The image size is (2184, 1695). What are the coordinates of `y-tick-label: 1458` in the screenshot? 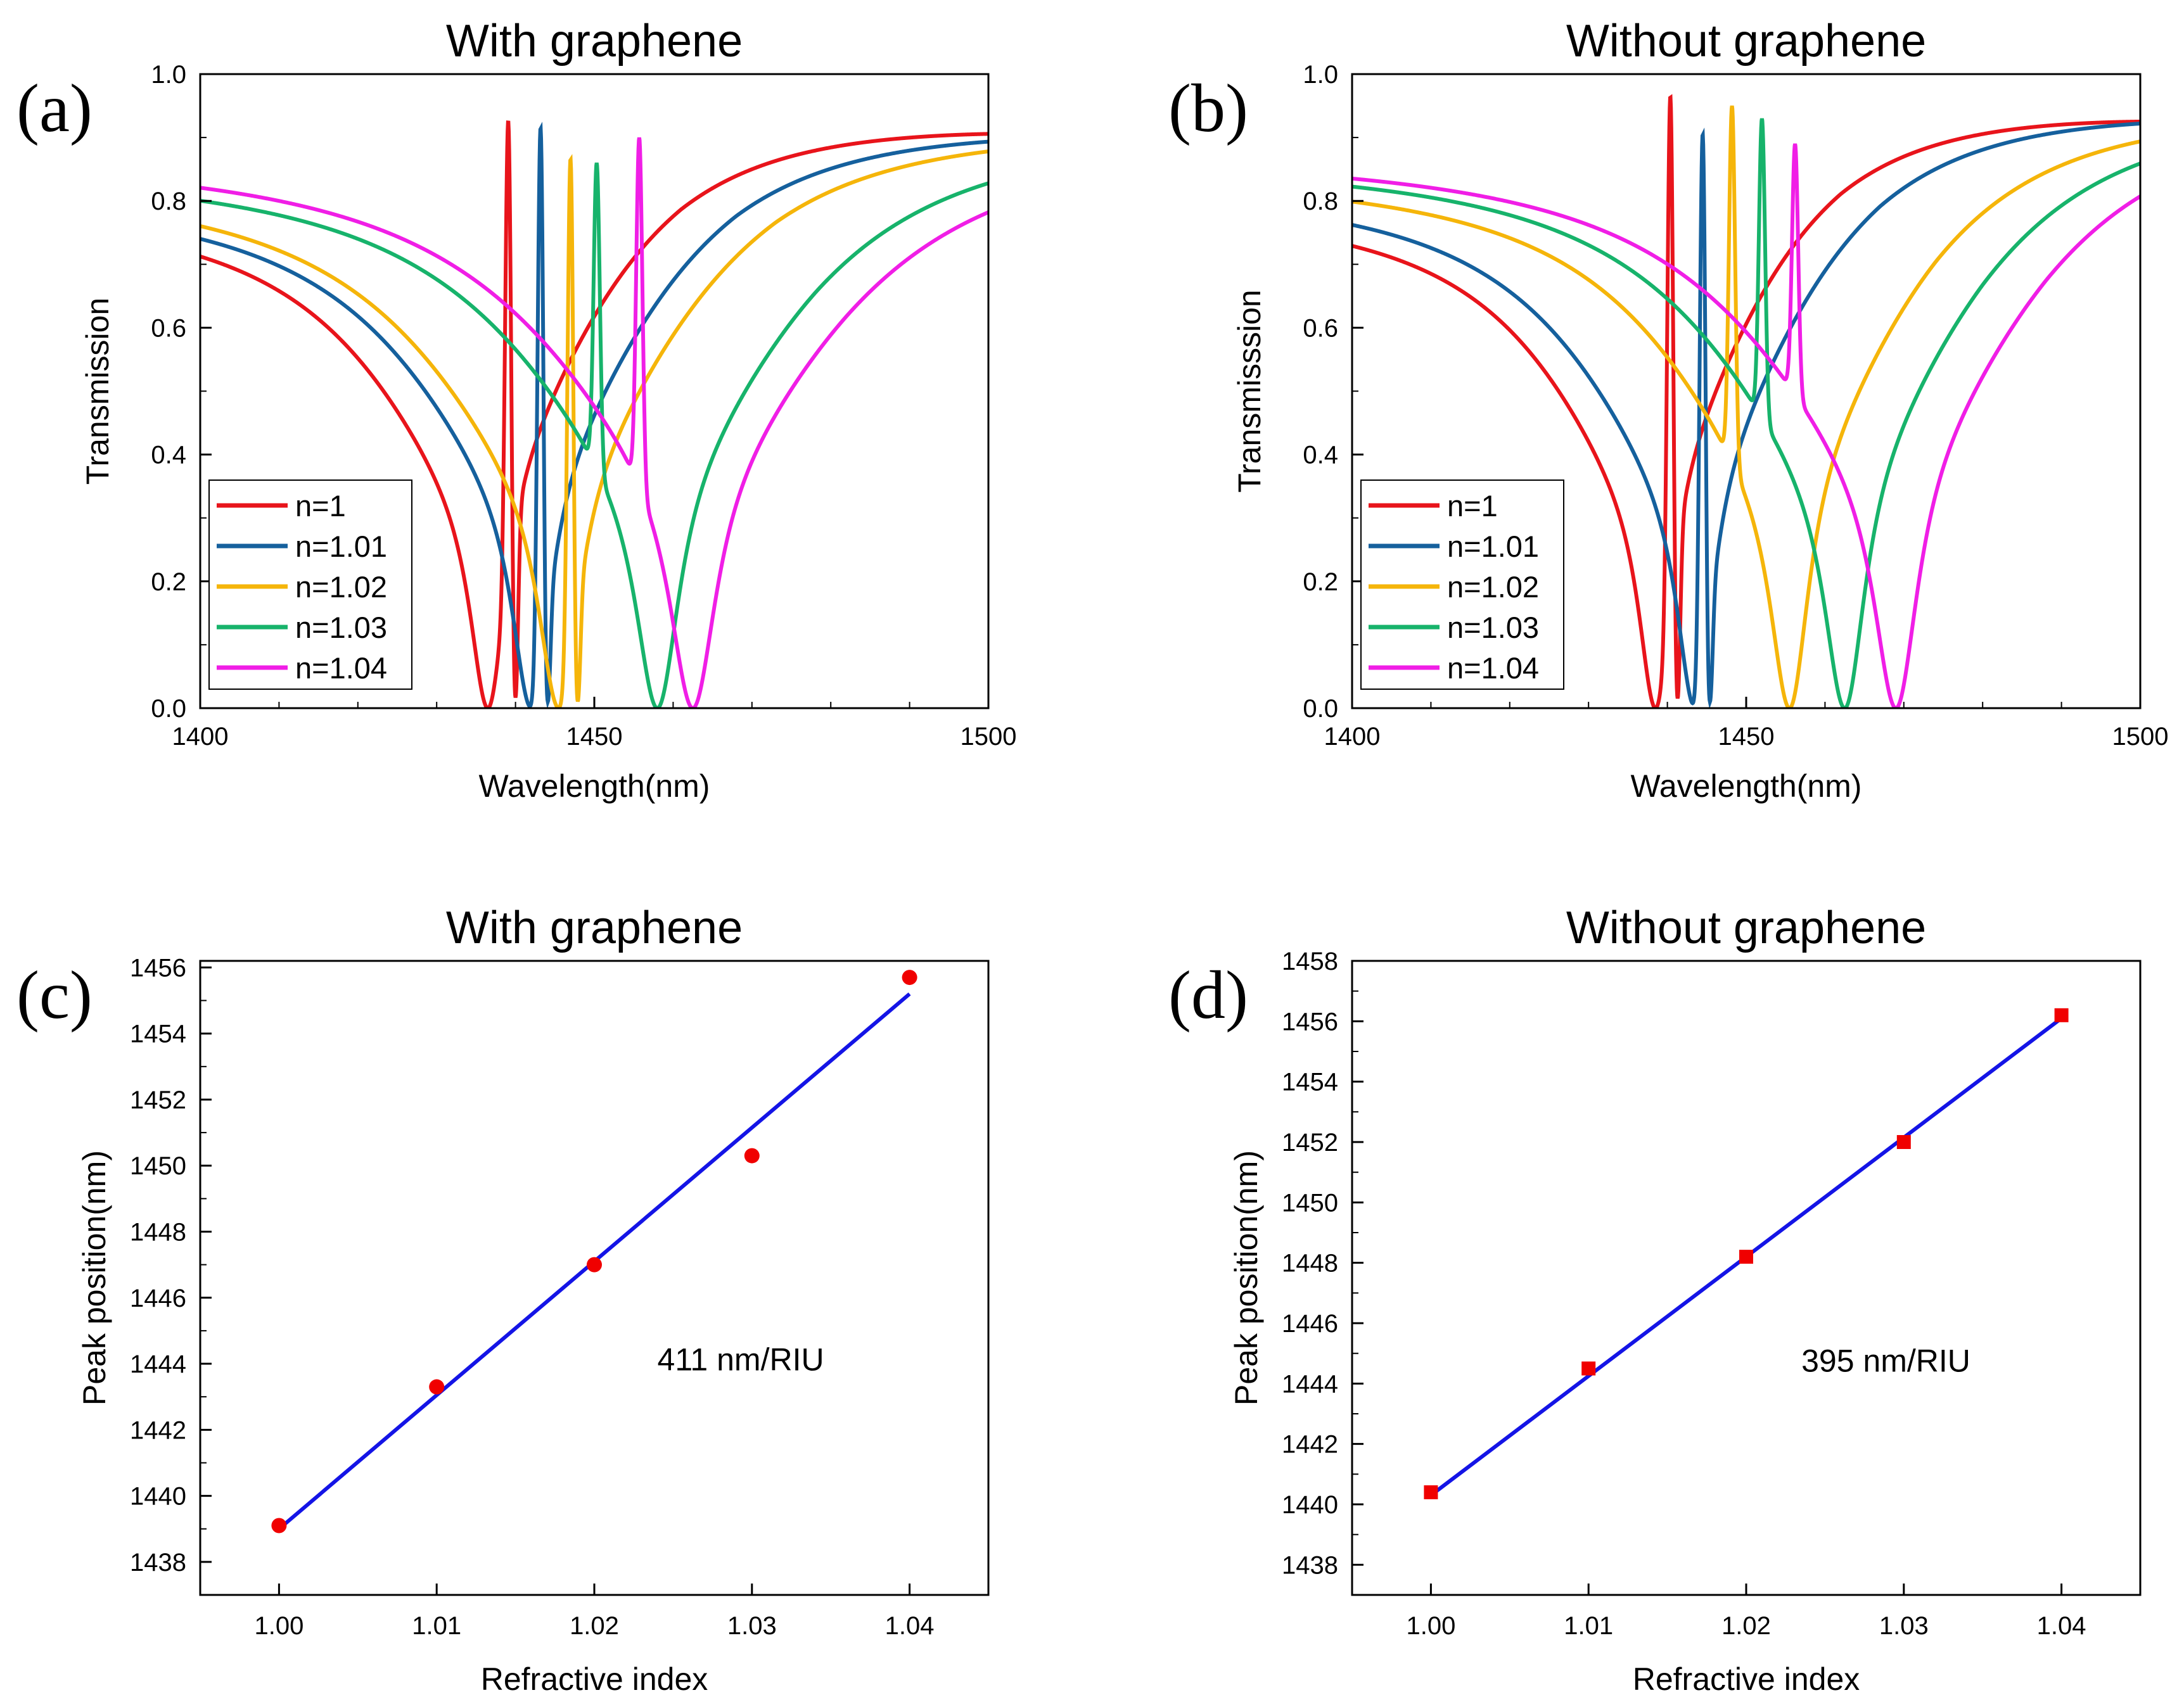 It's located at (1310, 961).